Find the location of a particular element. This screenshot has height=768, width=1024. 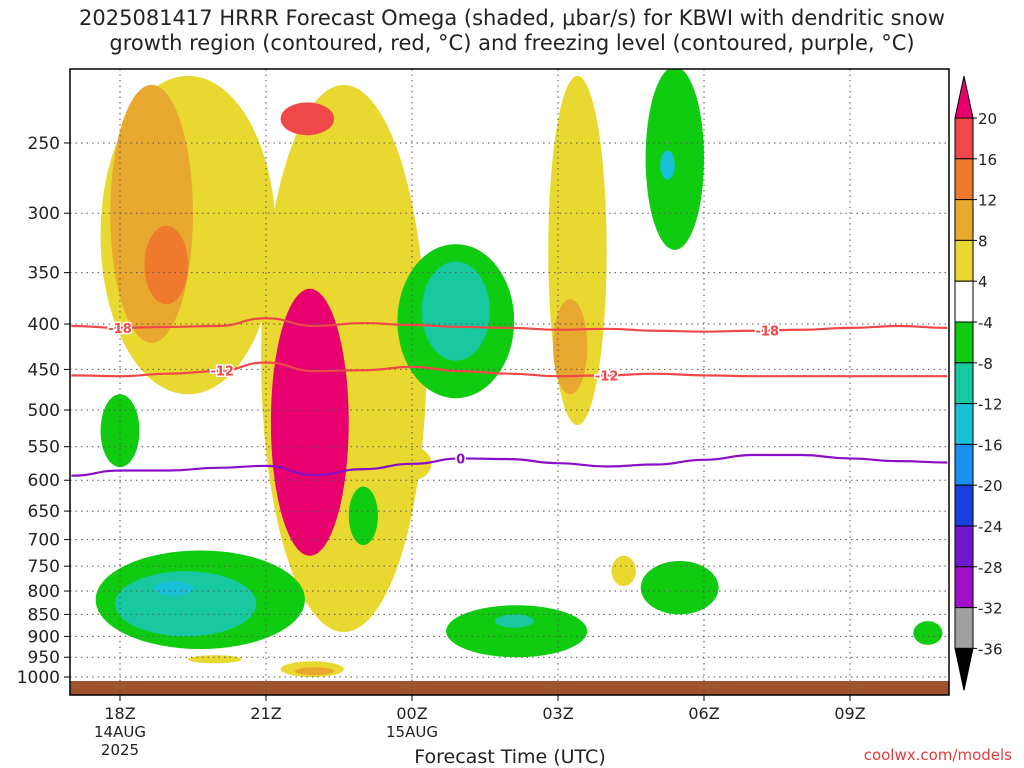

colorbar-label: -12 is located at coordinates (990, 405).